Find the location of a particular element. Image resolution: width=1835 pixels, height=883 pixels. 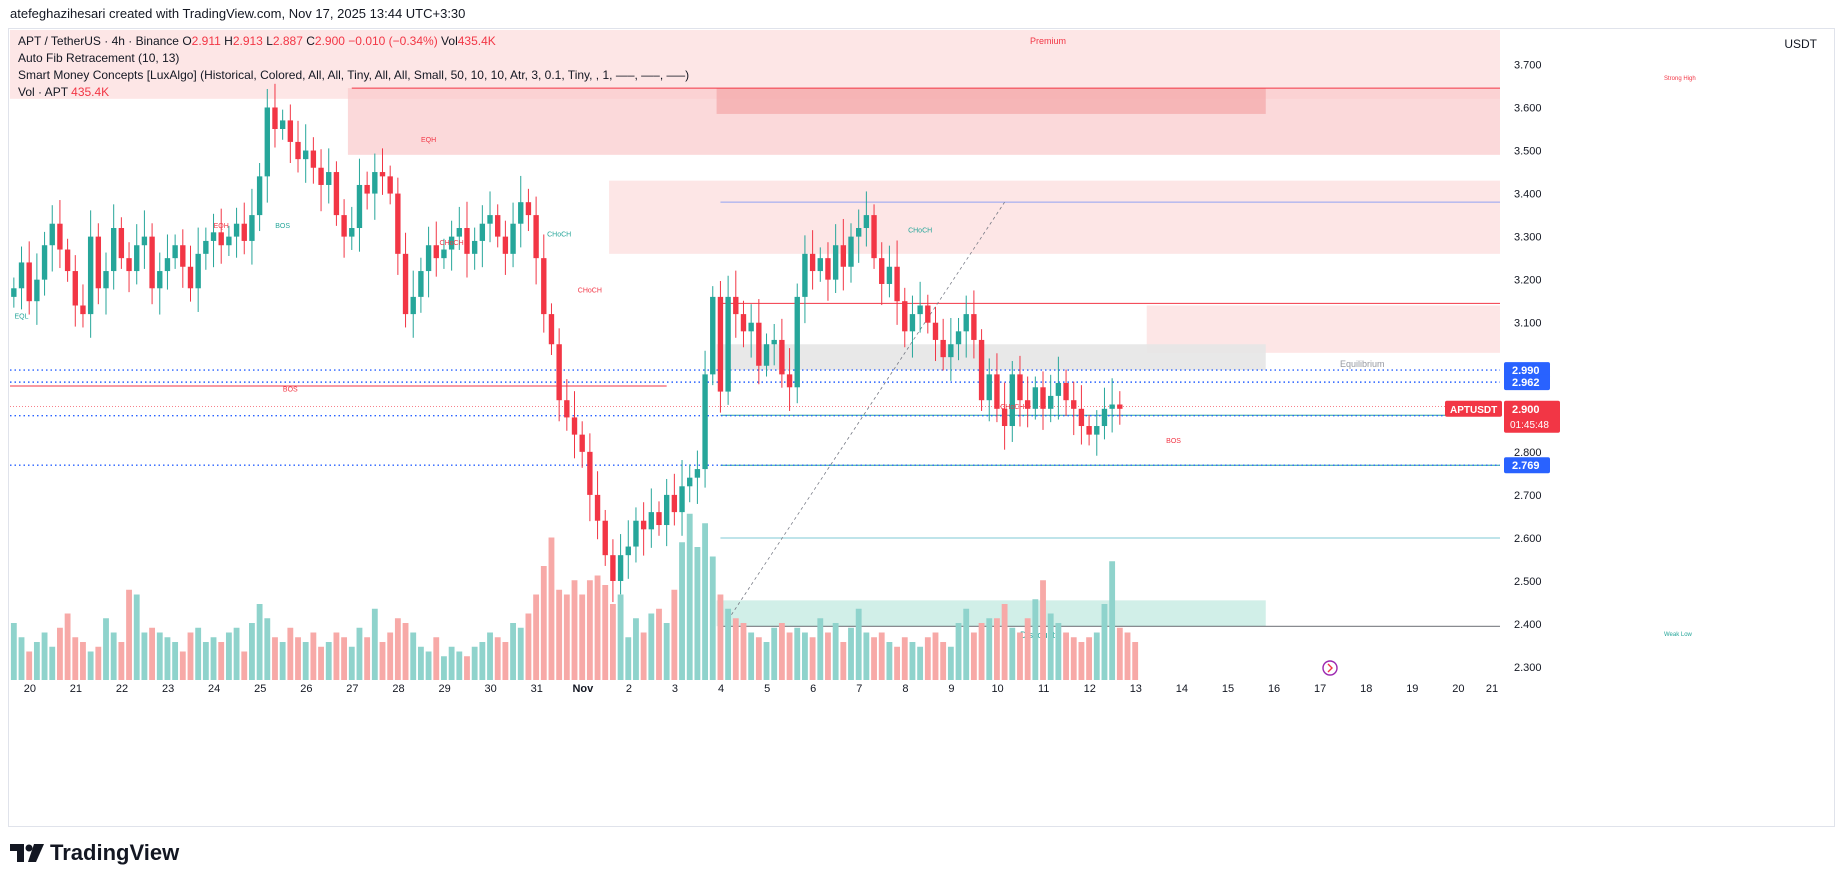

indicator-fib: Auto Fib Retracement (10, 13) is located at coordinates (99, 58).